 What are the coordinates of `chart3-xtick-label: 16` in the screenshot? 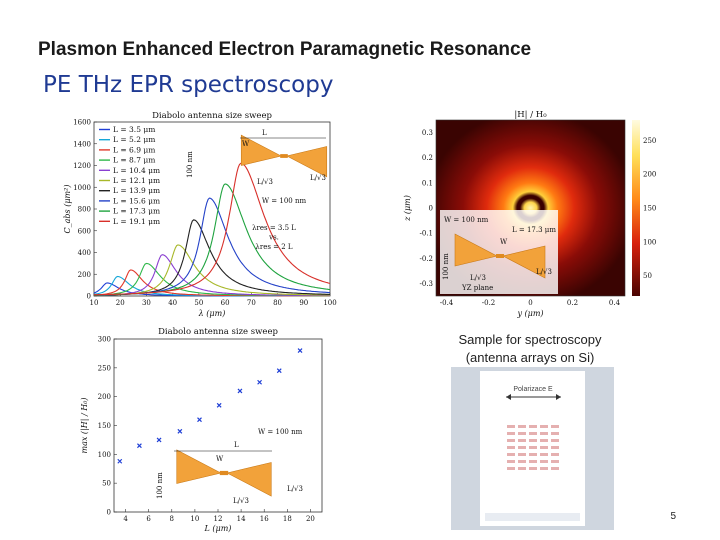 It's located at (264, 519).